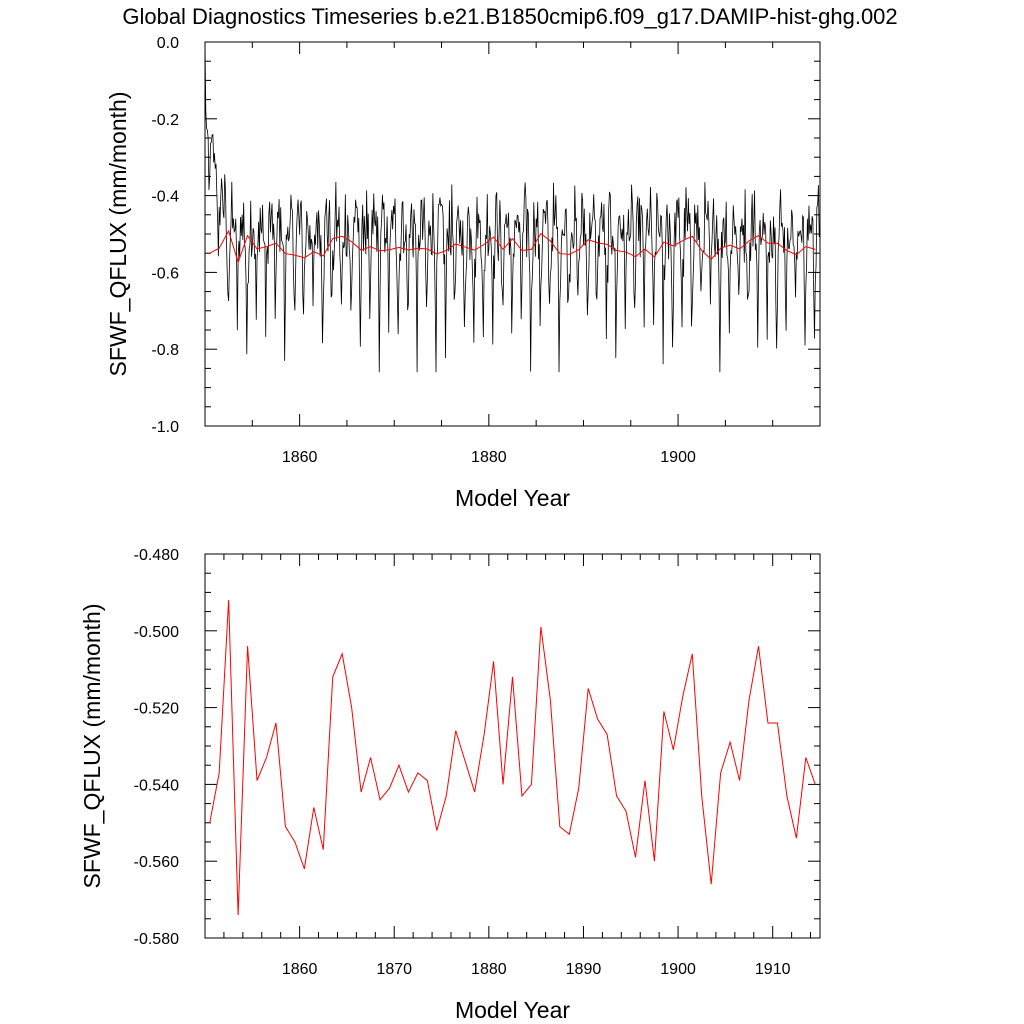 This screenshot has width=1024, height=1024. Describe the element at coordinates (165, 273) in the screenshot. I see `y-tick-label: -0.6` at that location.